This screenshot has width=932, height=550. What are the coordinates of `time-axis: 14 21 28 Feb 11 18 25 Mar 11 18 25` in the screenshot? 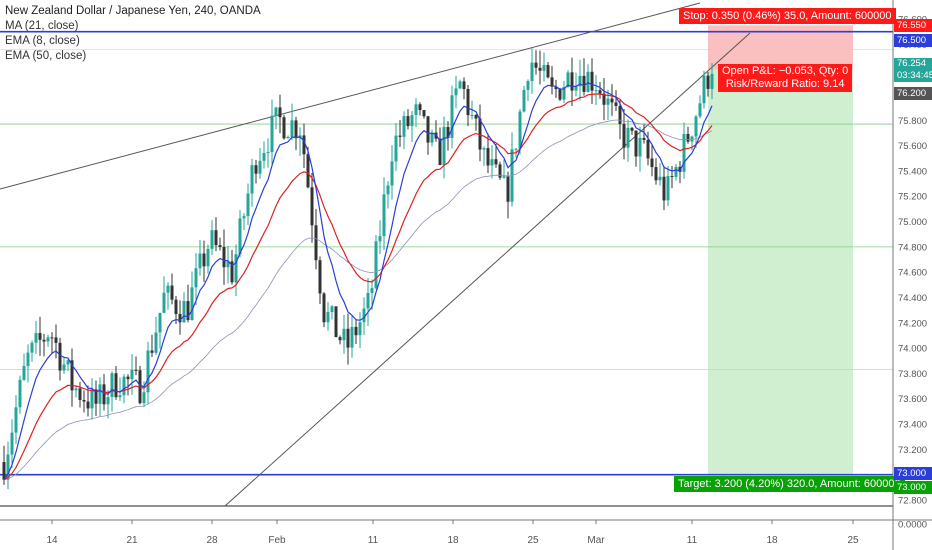 It's located at (452, 533).